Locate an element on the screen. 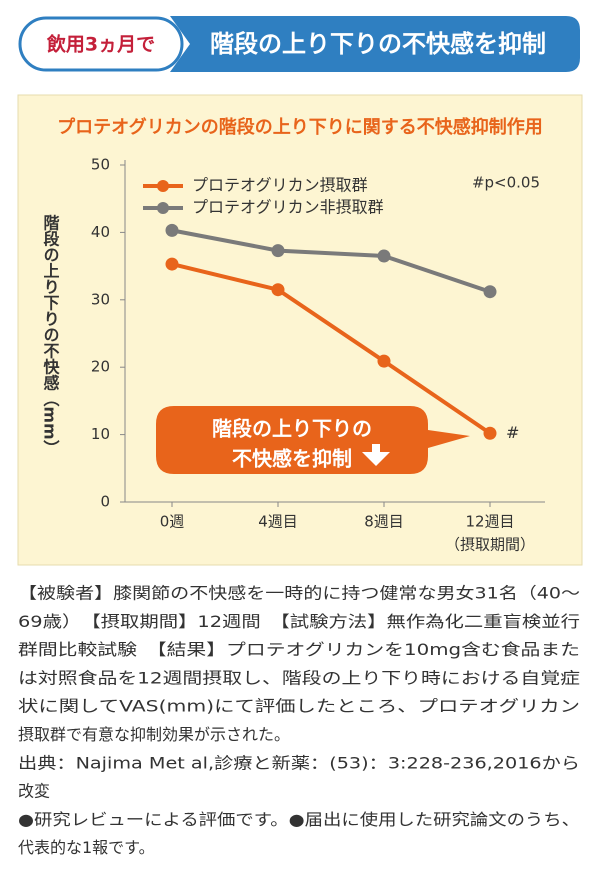  y-tick-label: 40 is located at coordinates (100, 232).